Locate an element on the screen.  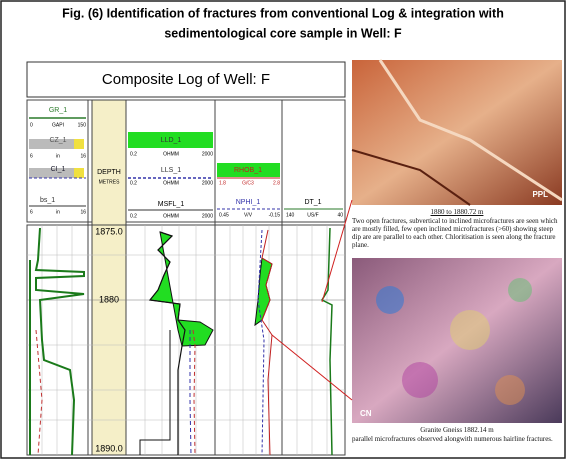
label: LLD_1 is located at coordinates (171, 140).